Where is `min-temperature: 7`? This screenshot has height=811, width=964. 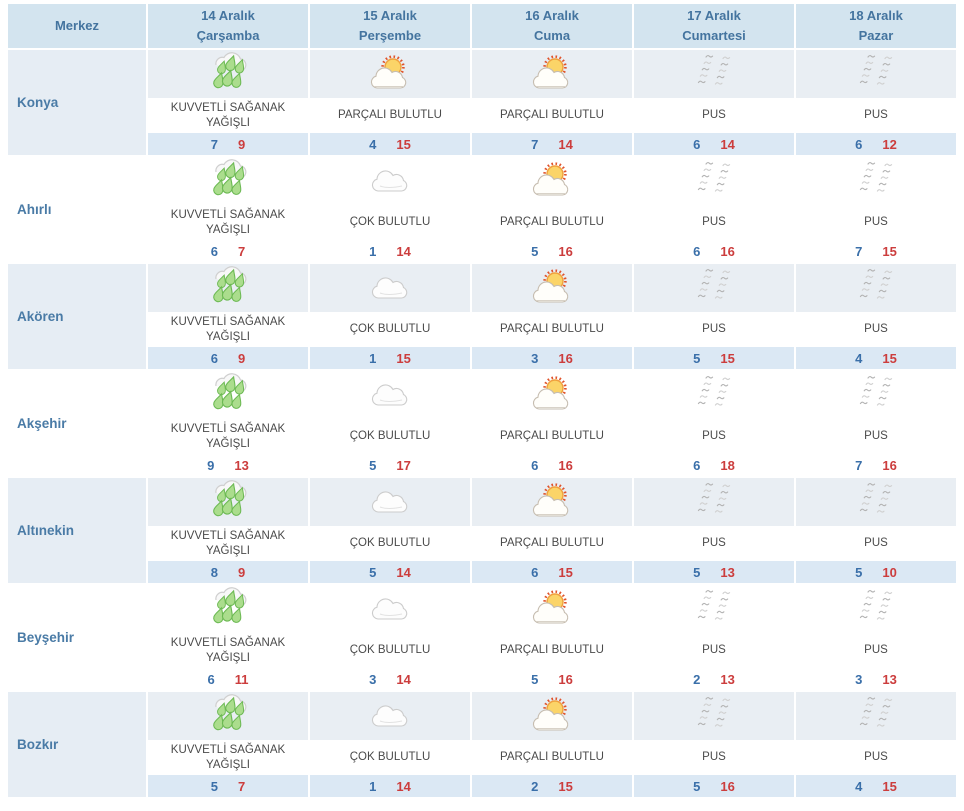
min-temperature: 7 is located at coordinates (535, 144).